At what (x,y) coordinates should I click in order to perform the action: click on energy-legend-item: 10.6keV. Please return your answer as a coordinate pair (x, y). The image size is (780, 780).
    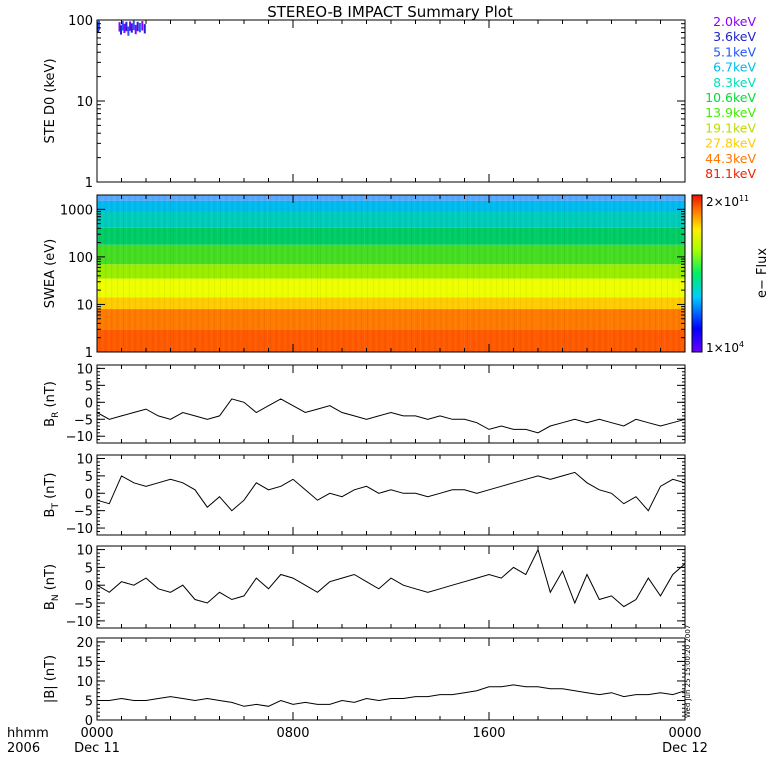
    Looking at the image, I should click on (730, 97).